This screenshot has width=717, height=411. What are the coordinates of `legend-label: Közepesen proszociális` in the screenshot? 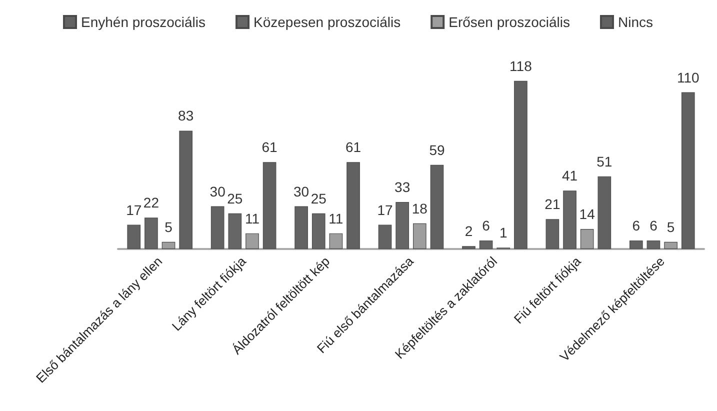 It's located at (327, 22).